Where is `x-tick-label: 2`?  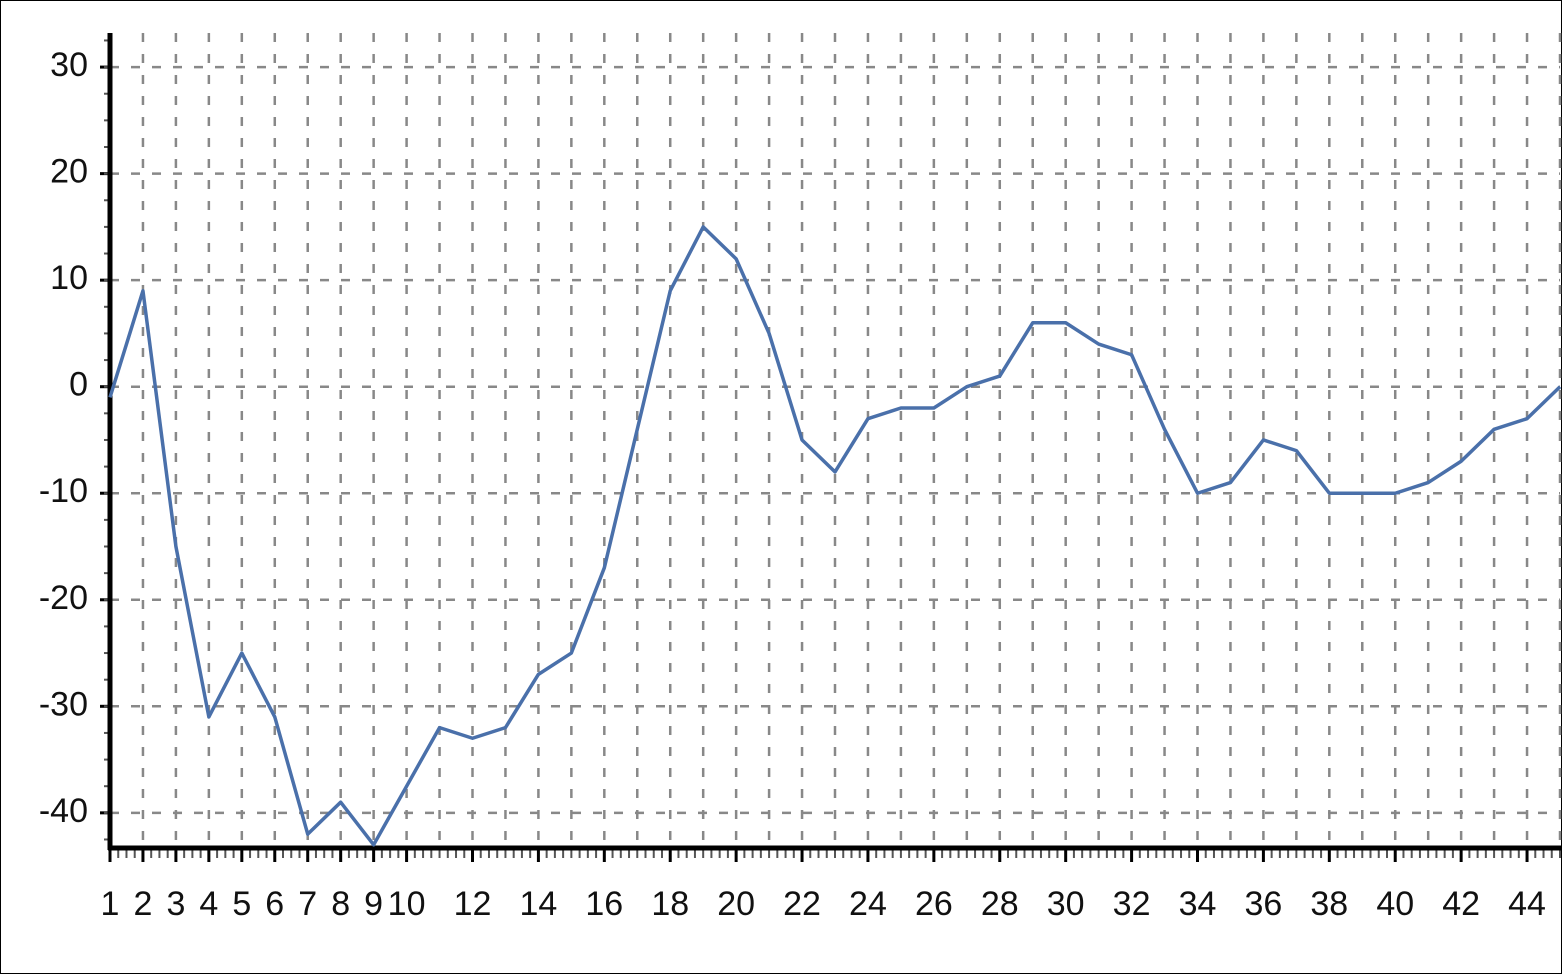 x-tick-label: 2 is located at coordinates (142, 904).